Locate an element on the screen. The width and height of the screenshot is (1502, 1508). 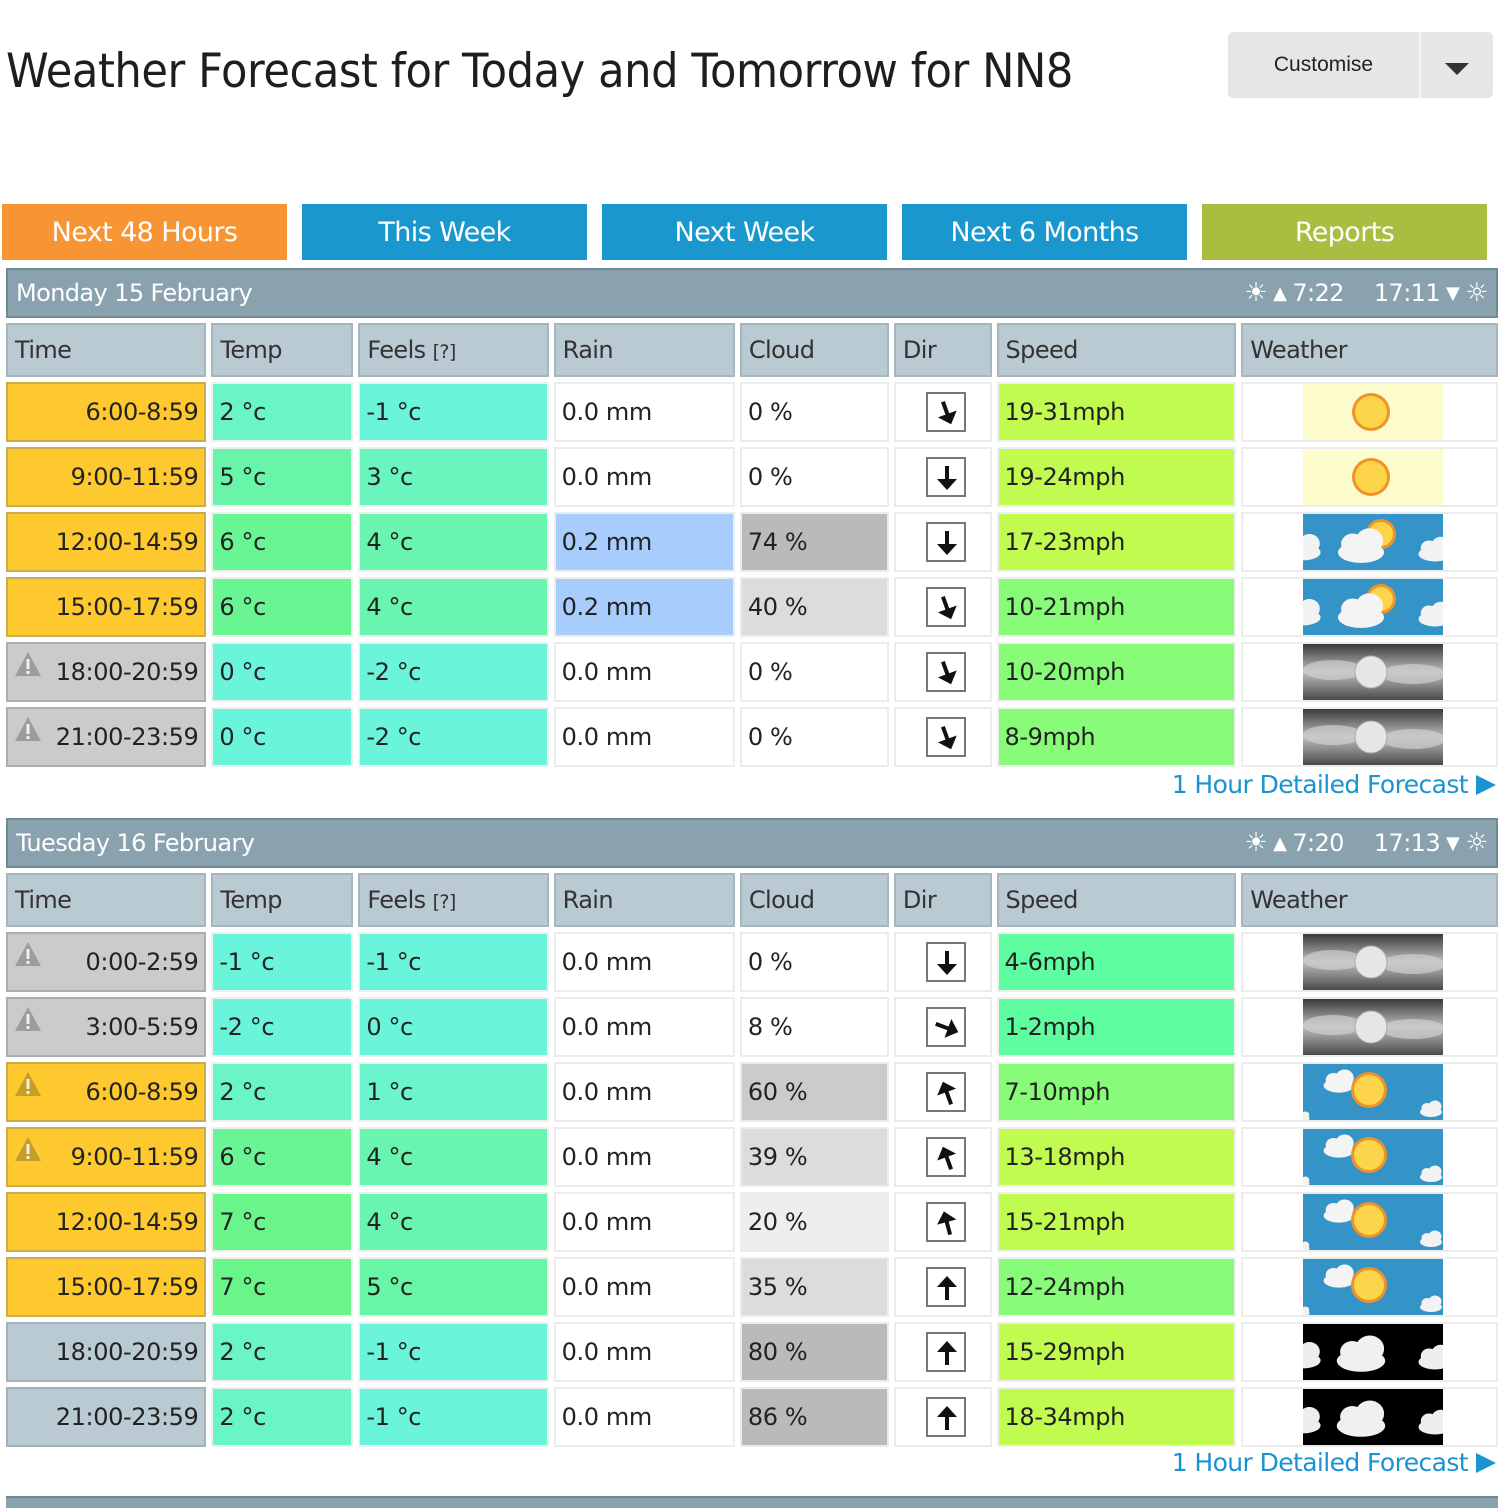
day-header: Monday 15 February ☀ ▲ 7:22 17:11 ▼ ☼ is located at coordinates (752, 293).